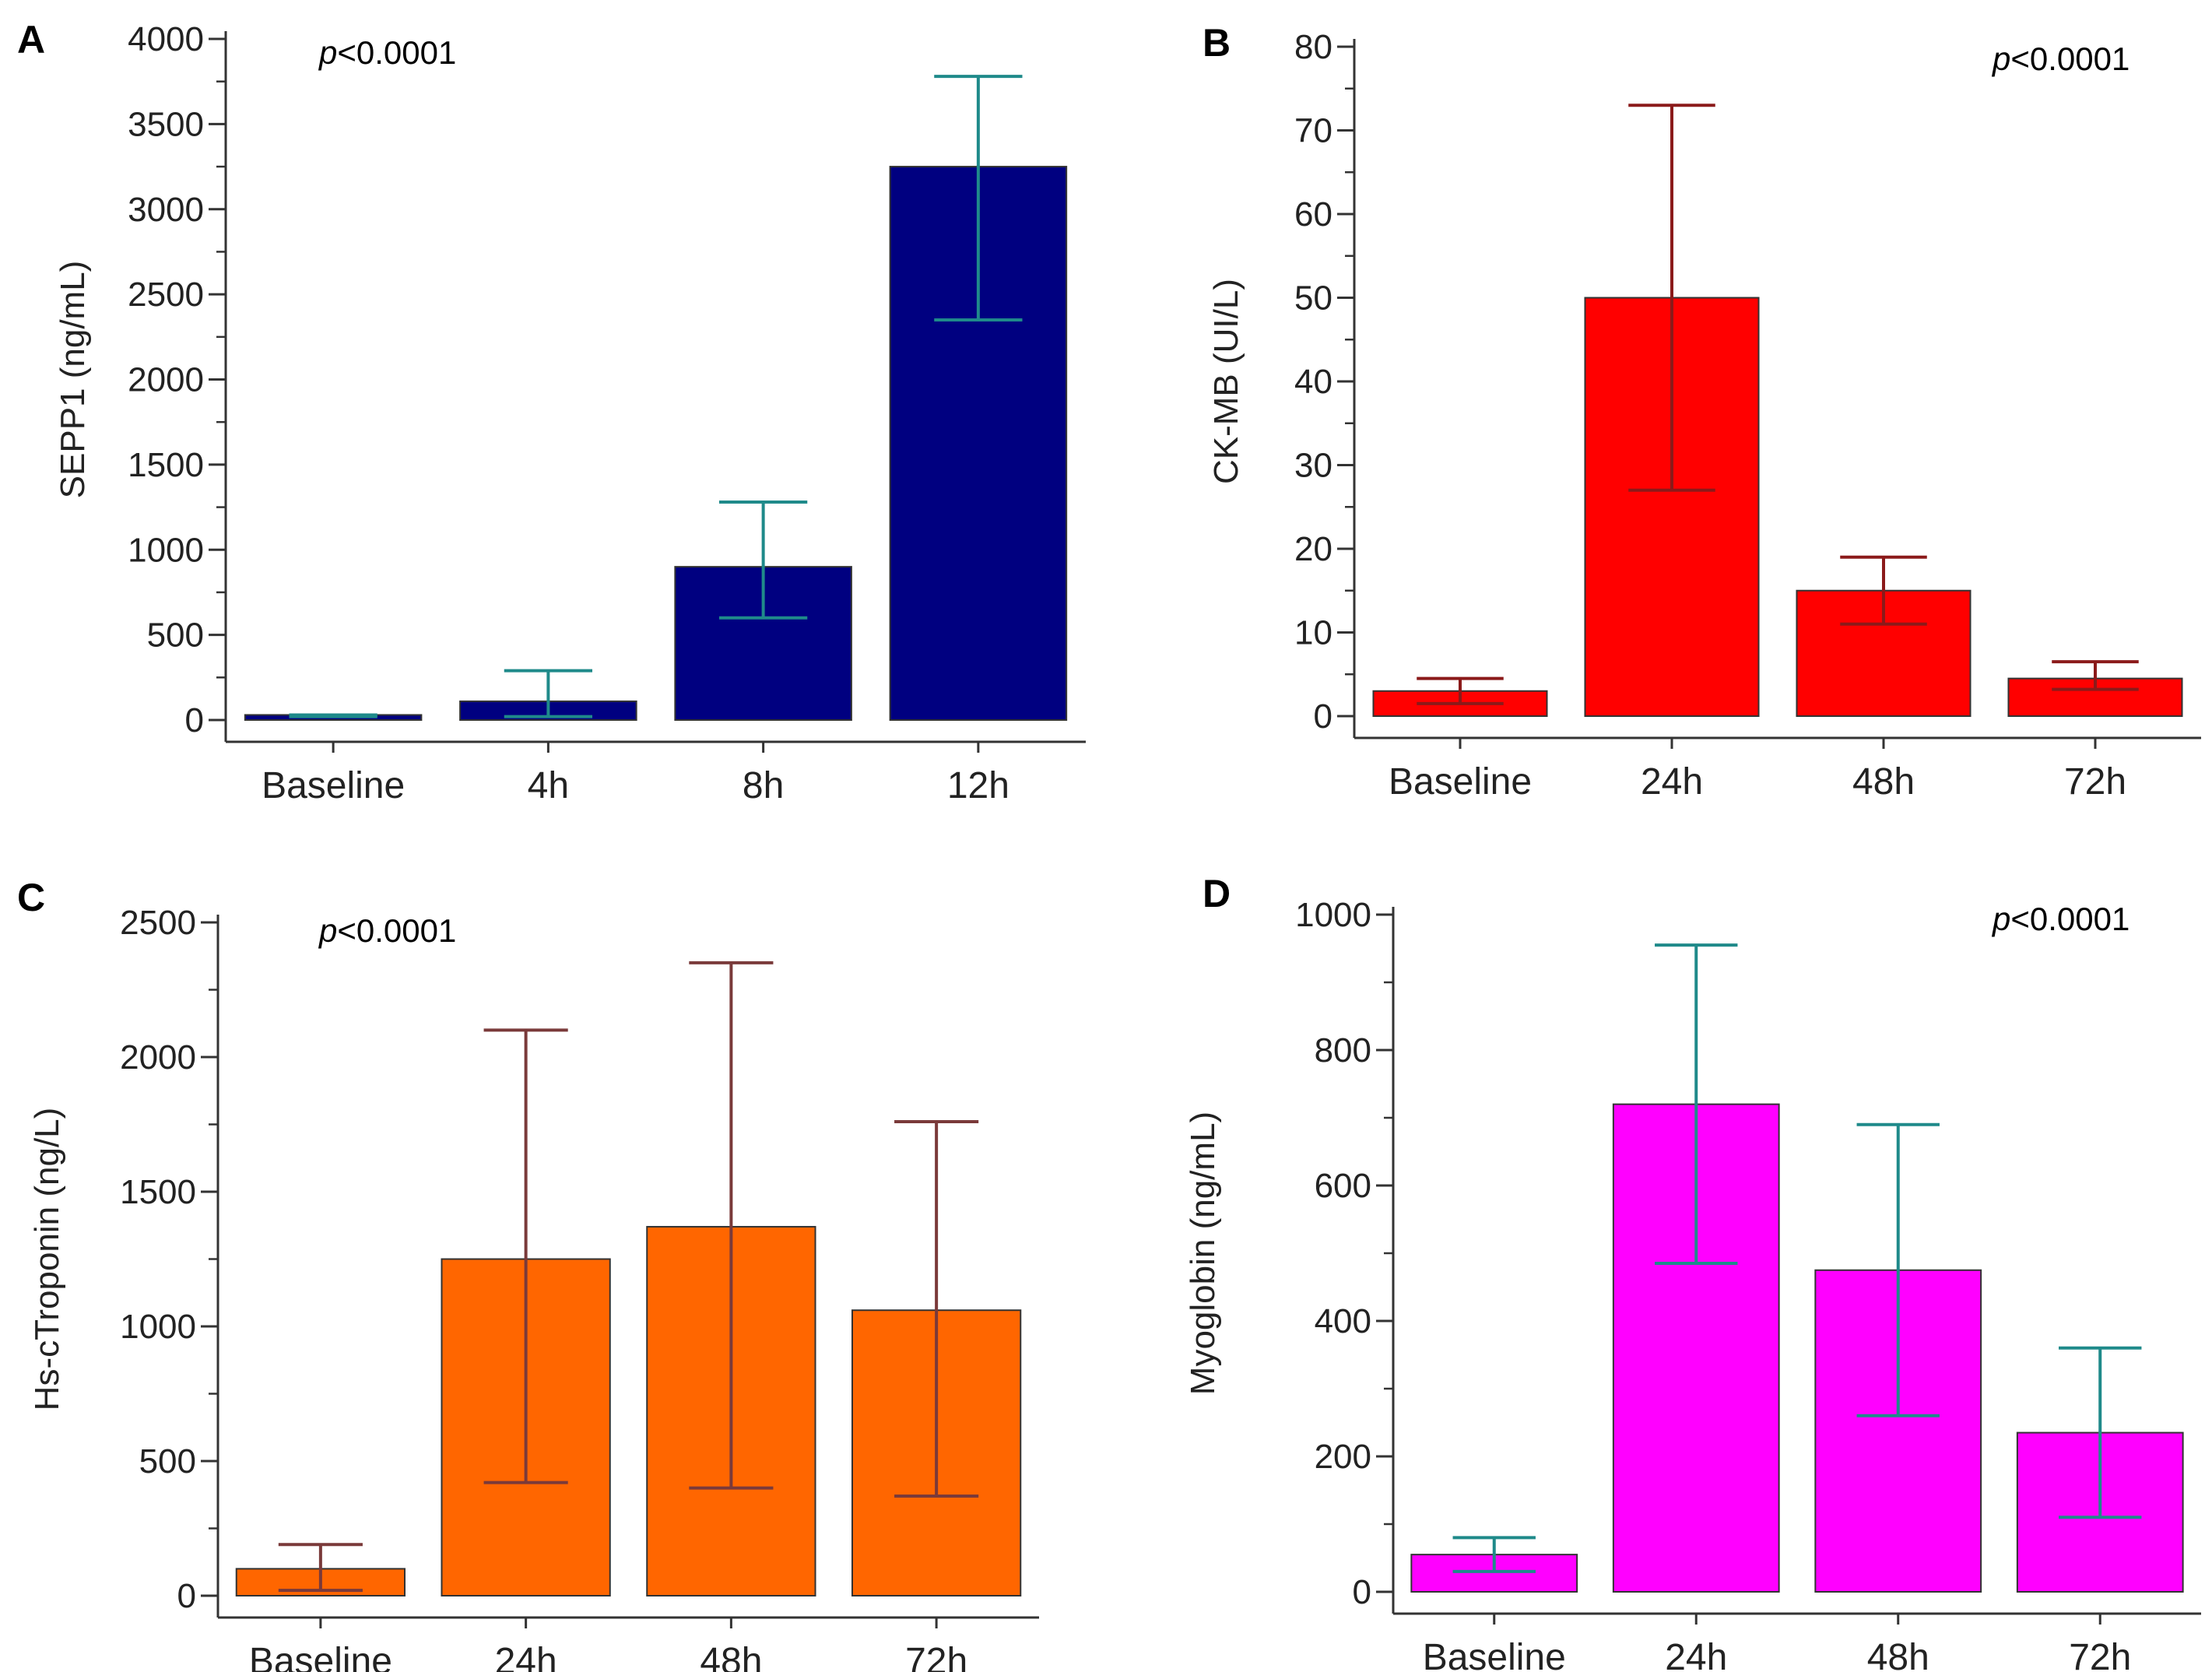 The height and width of the screenshot is (1672, 2212). Describe the element at coordinates (1313, 466) in the screenshot. I see `y-tick-label: 30` at that location.